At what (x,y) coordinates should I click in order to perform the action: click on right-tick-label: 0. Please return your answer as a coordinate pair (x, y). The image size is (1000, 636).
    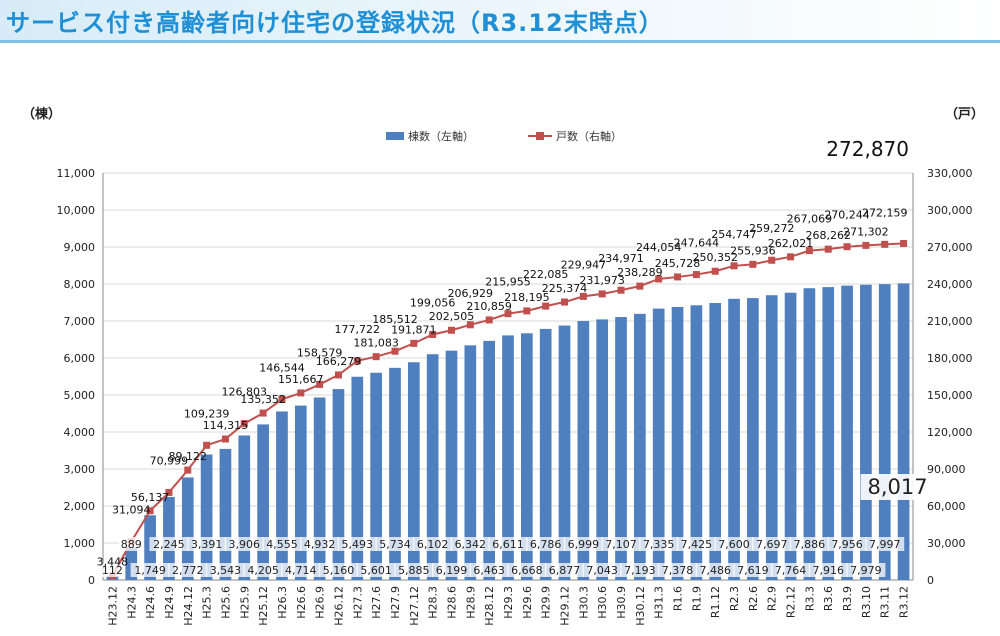
    Looking at the image, I should click on (930, 580).